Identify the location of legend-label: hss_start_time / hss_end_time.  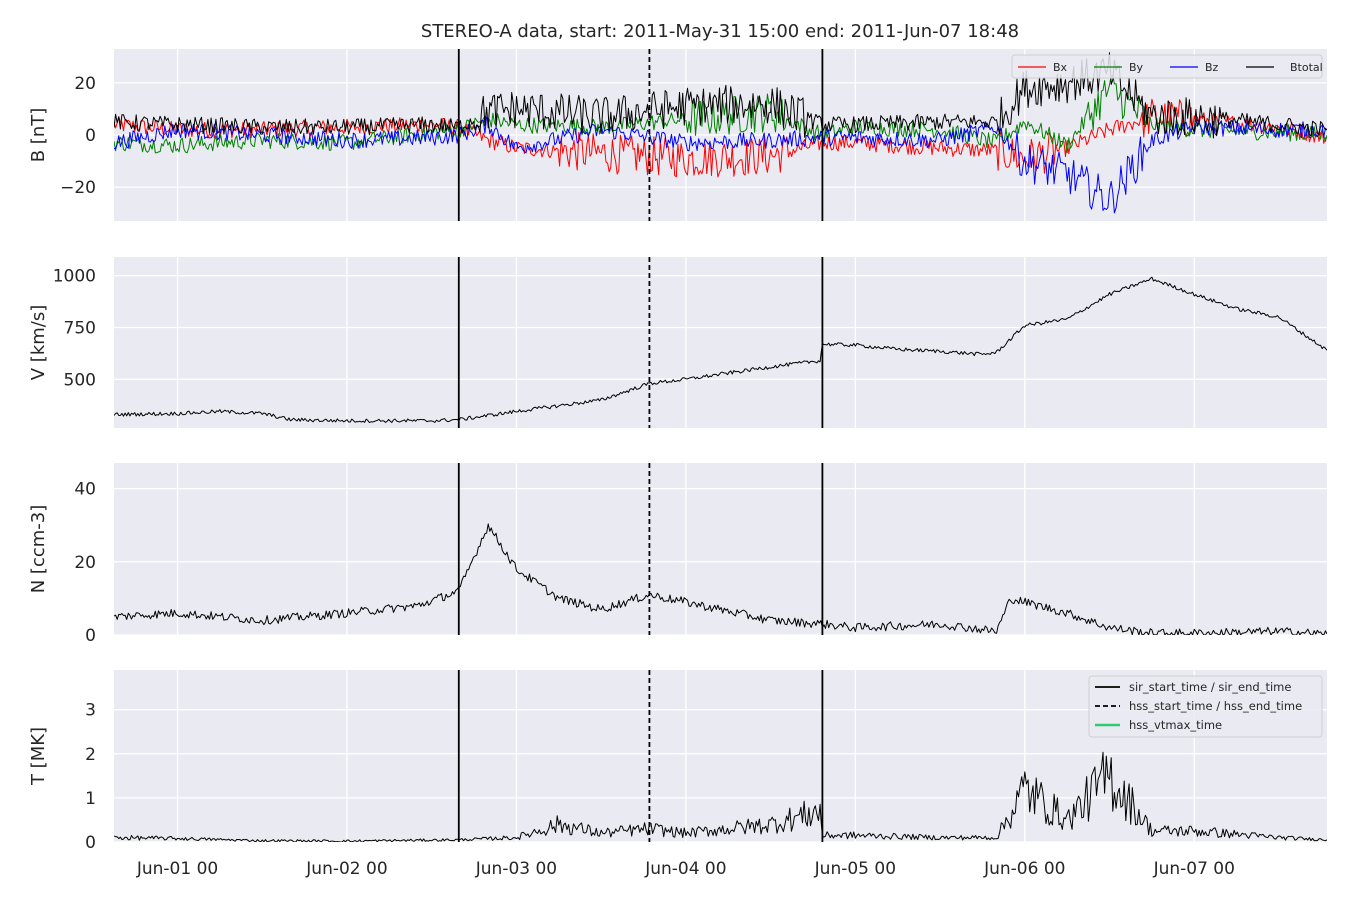
(1215, 706).